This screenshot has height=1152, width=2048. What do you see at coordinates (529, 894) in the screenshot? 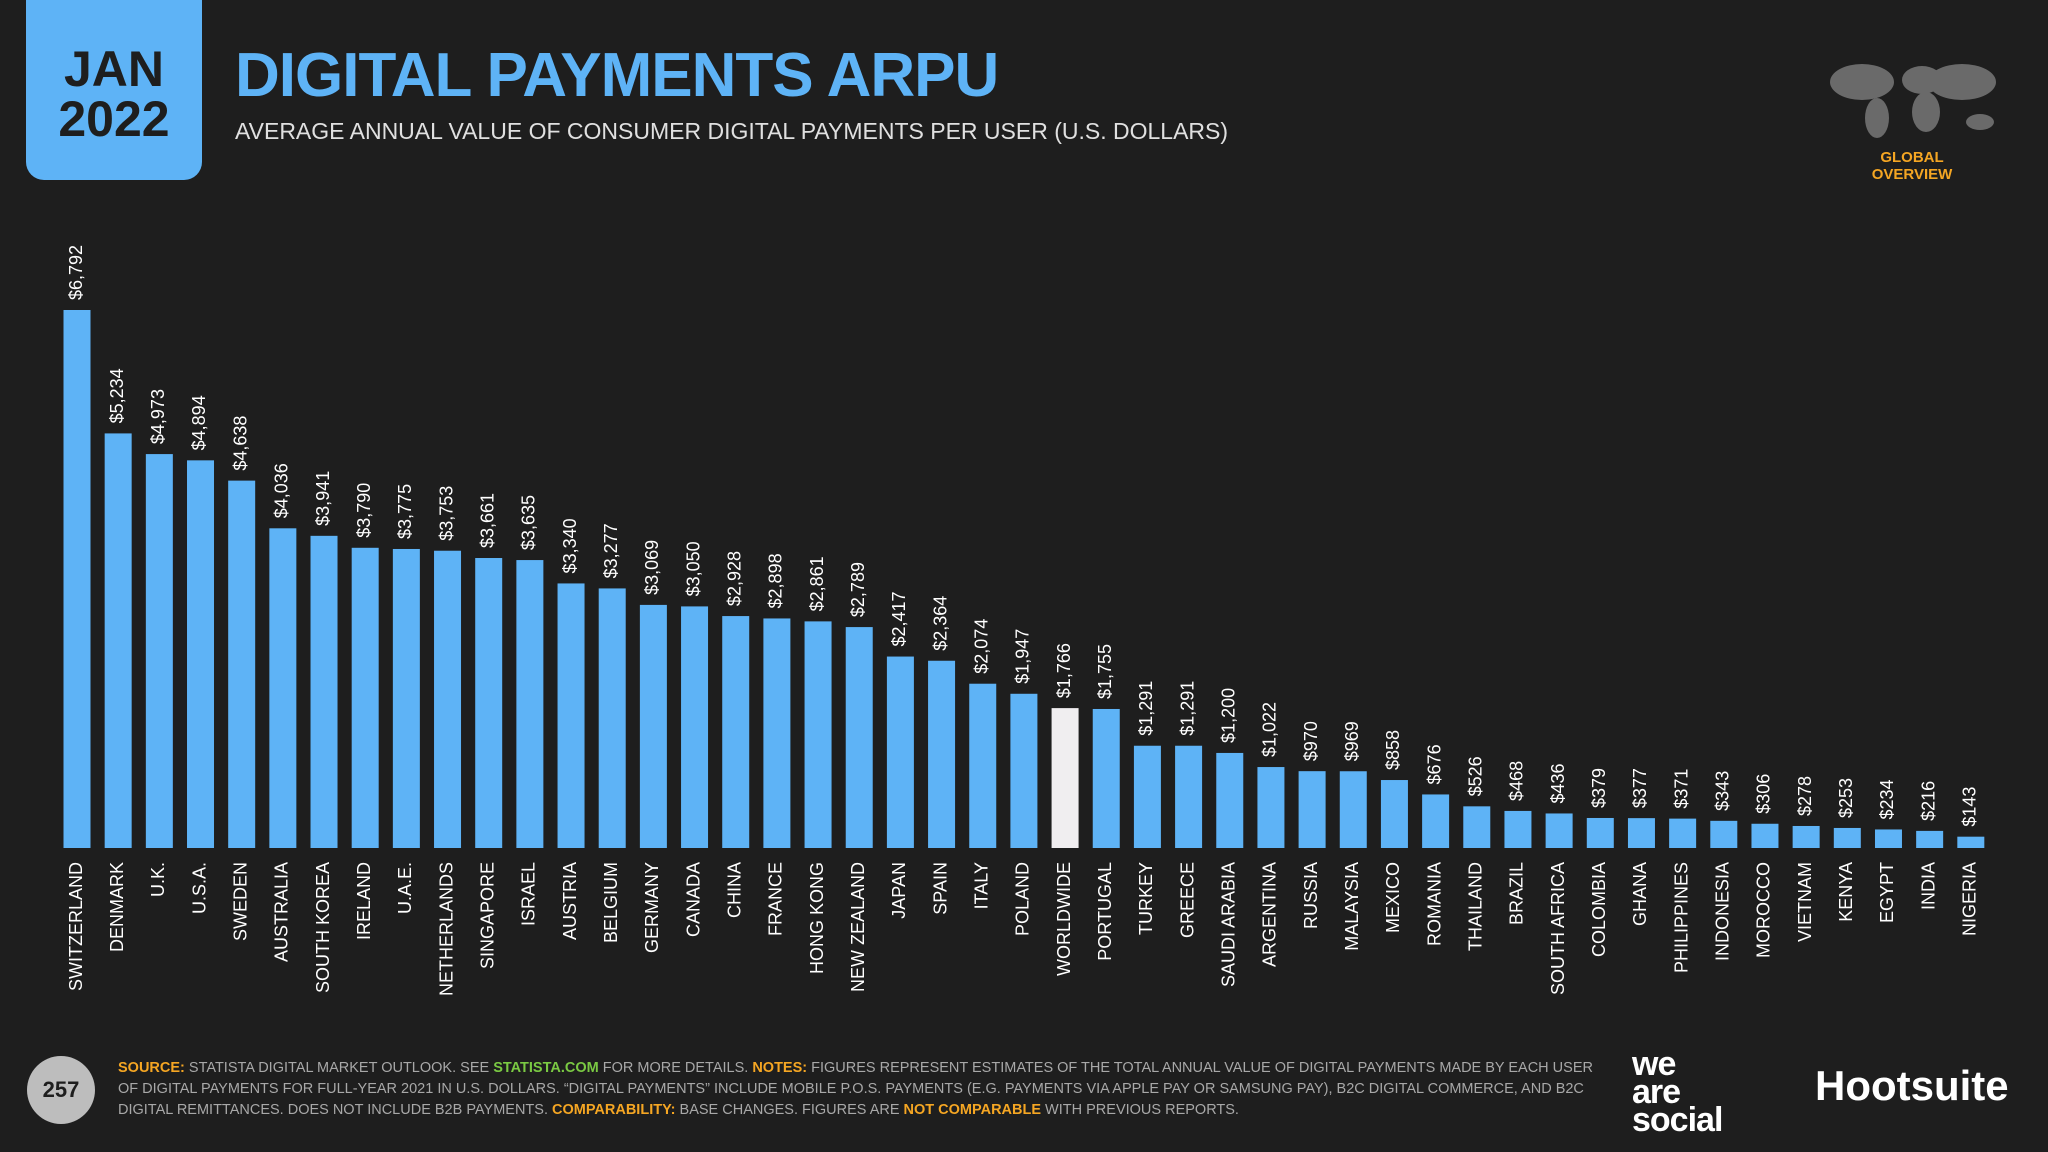
I see `category-label: ISRAEL` at bounding box center [529, 894].